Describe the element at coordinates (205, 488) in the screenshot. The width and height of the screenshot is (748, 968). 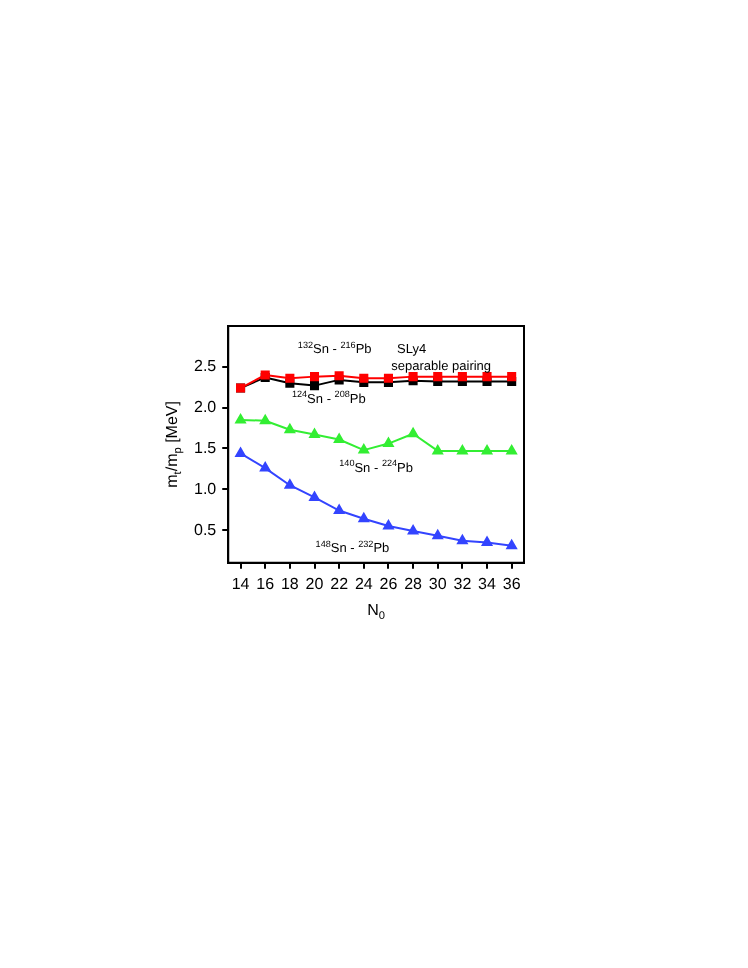
I see `y-tick-label: 1.0` at that location.